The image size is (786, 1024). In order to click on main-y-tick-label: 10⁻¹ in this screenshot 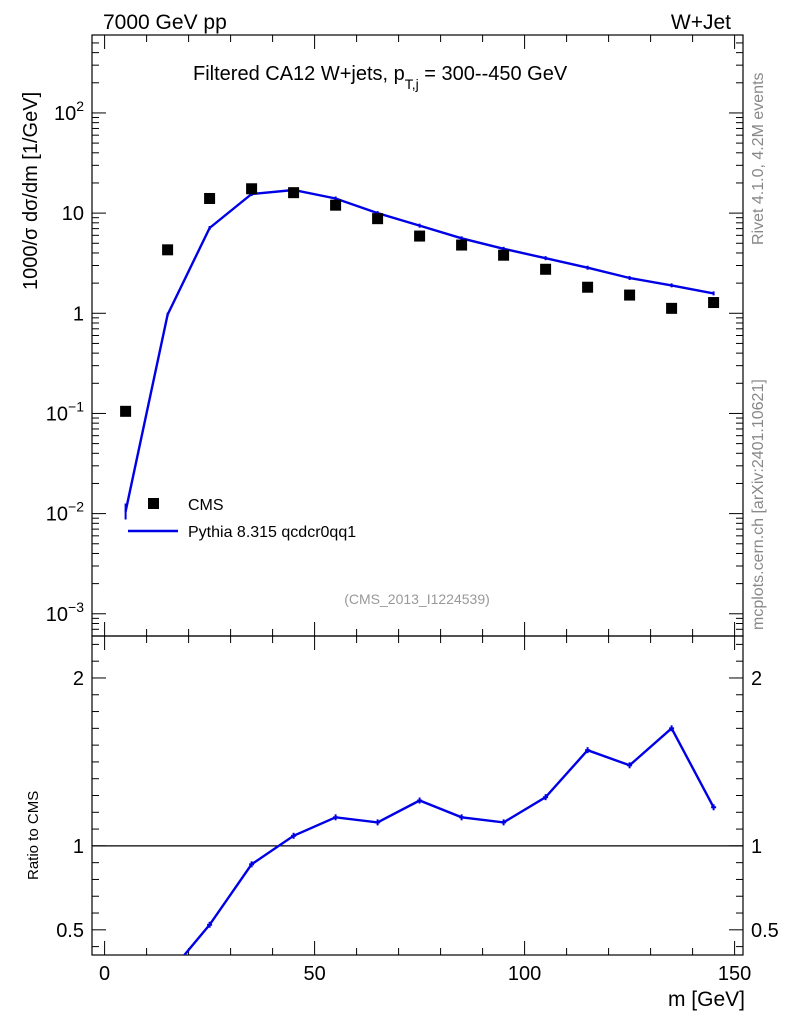, I will do `click(65, 411)`.